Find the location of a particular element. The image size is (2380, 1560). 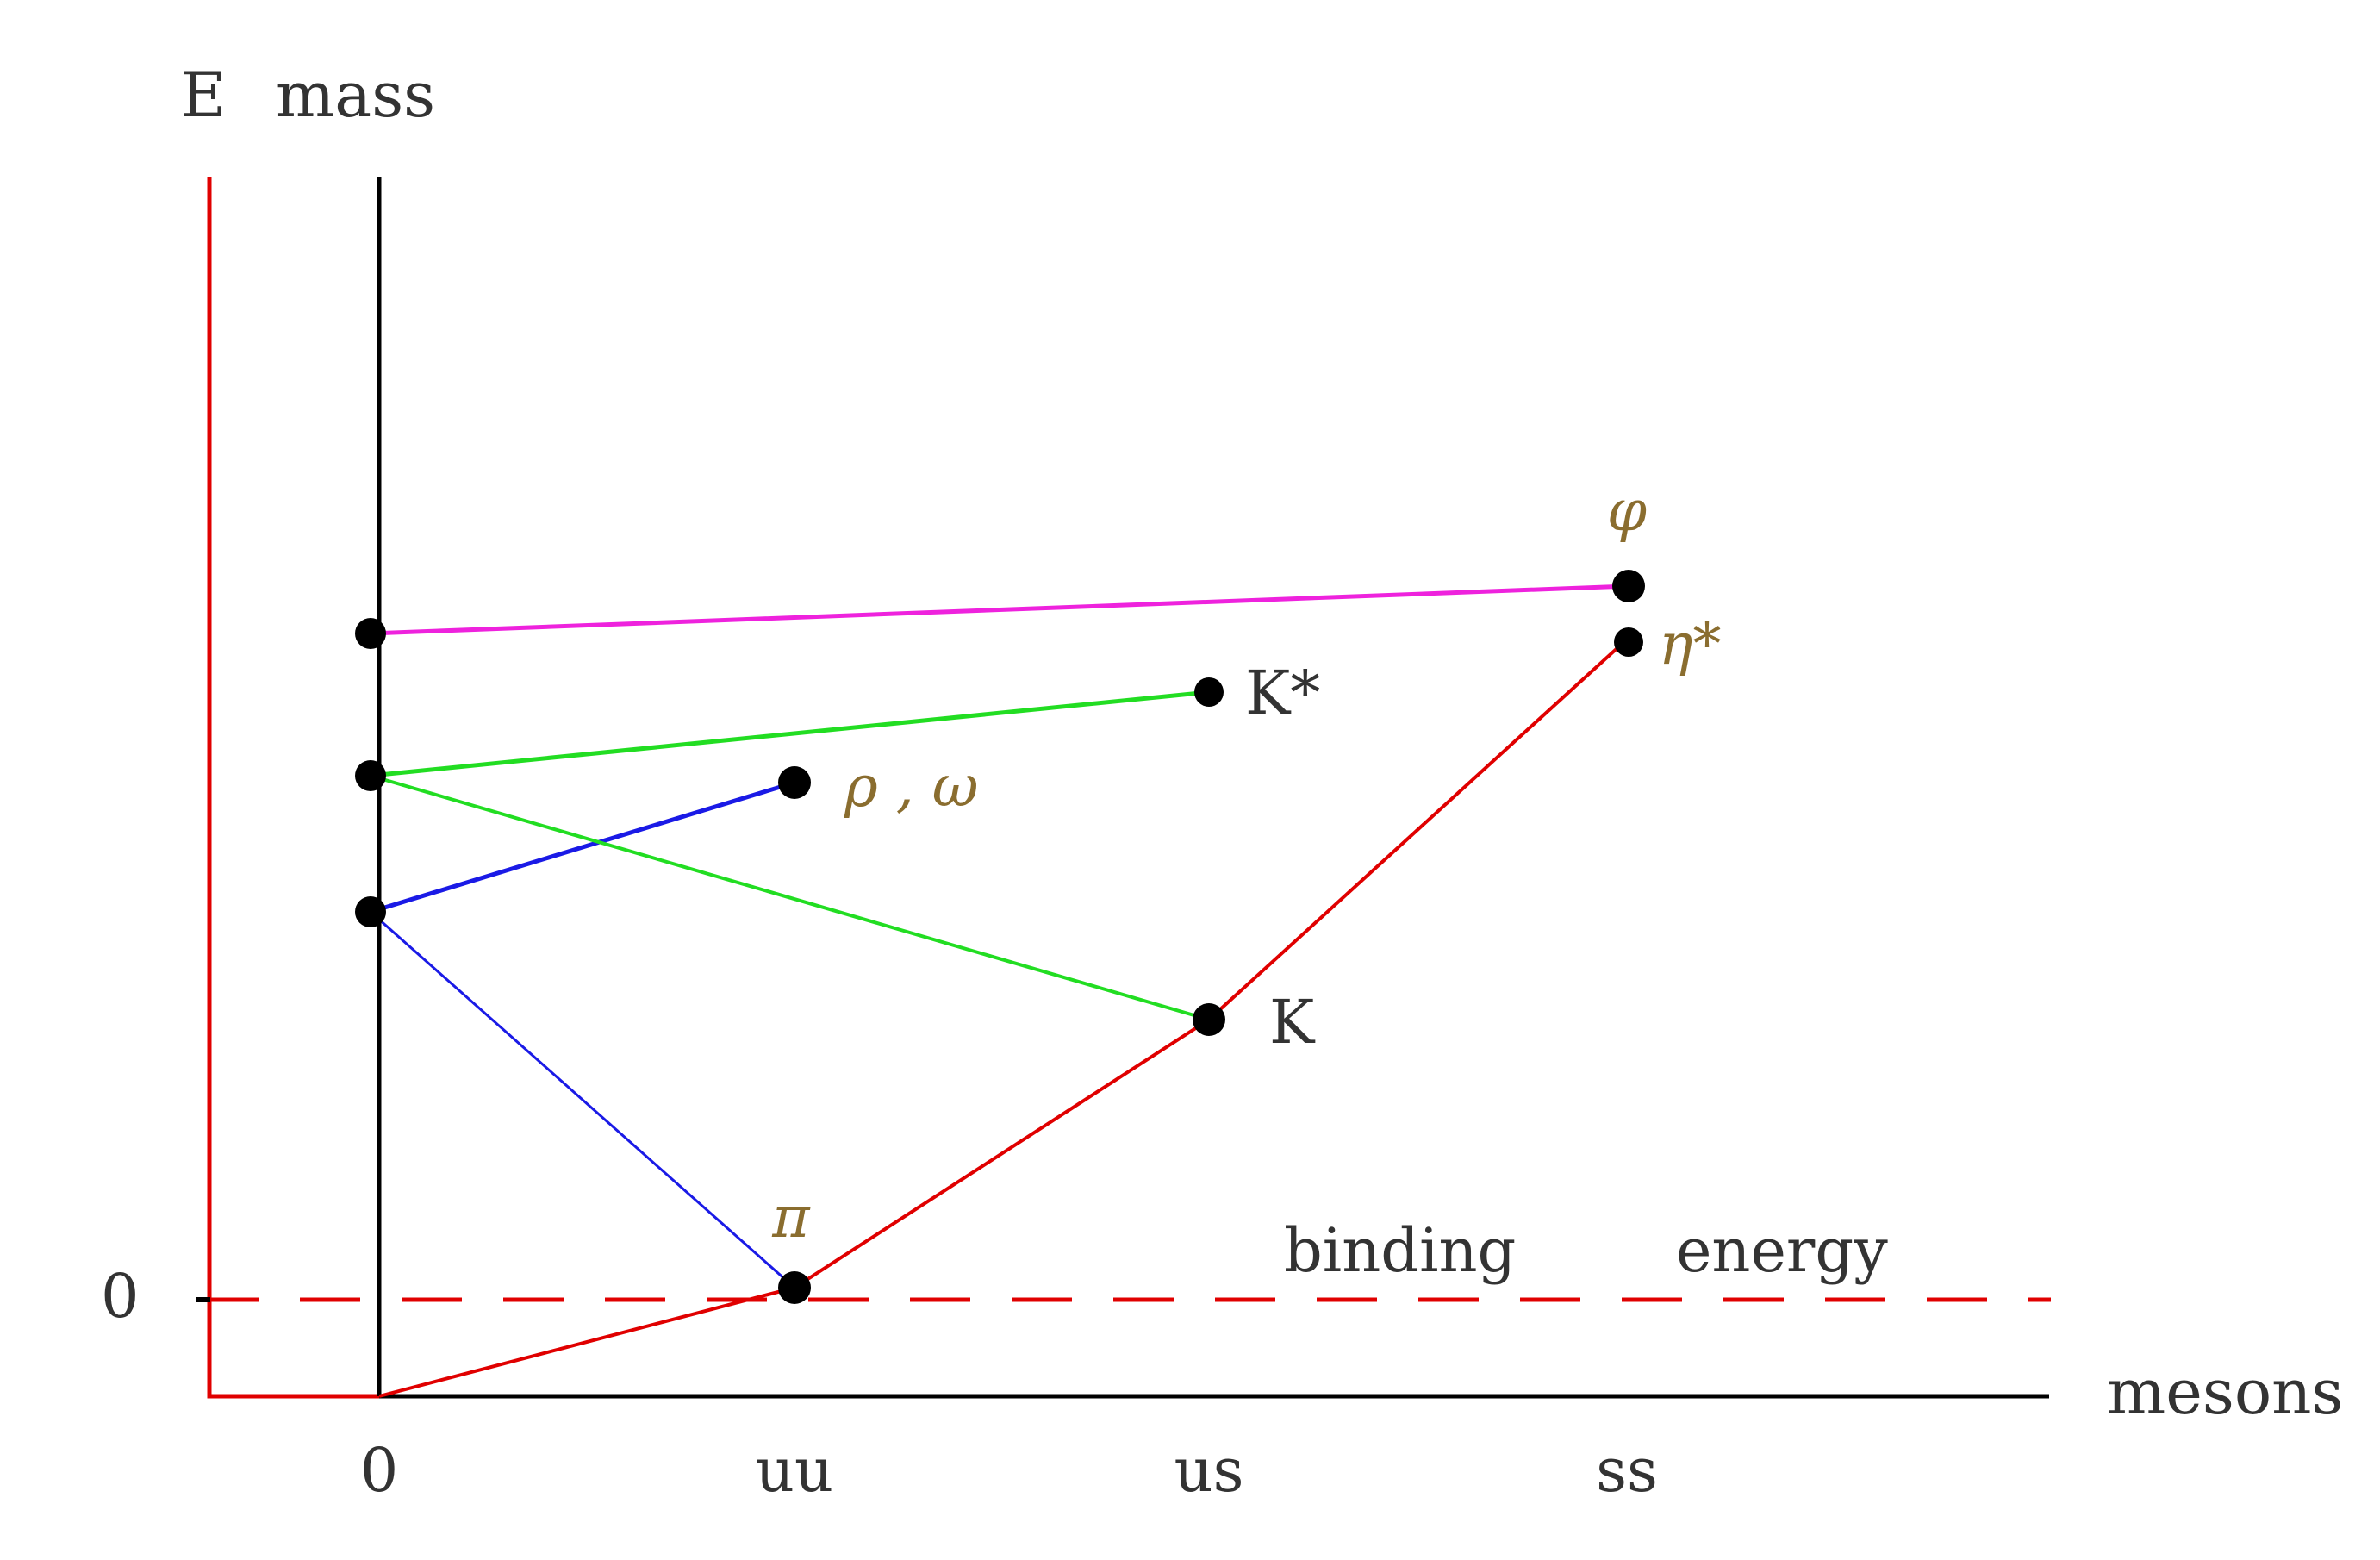

mass-axis-point-magenta is located at coordinates (370, 633).